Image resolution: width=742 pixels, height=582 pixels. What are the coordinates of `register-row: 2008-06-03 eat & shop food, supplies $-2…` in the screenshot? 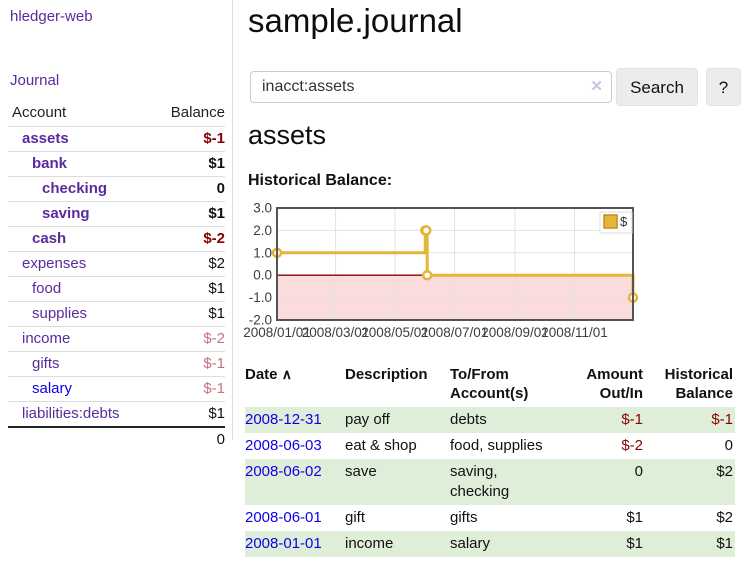 It's located at (490, 446).